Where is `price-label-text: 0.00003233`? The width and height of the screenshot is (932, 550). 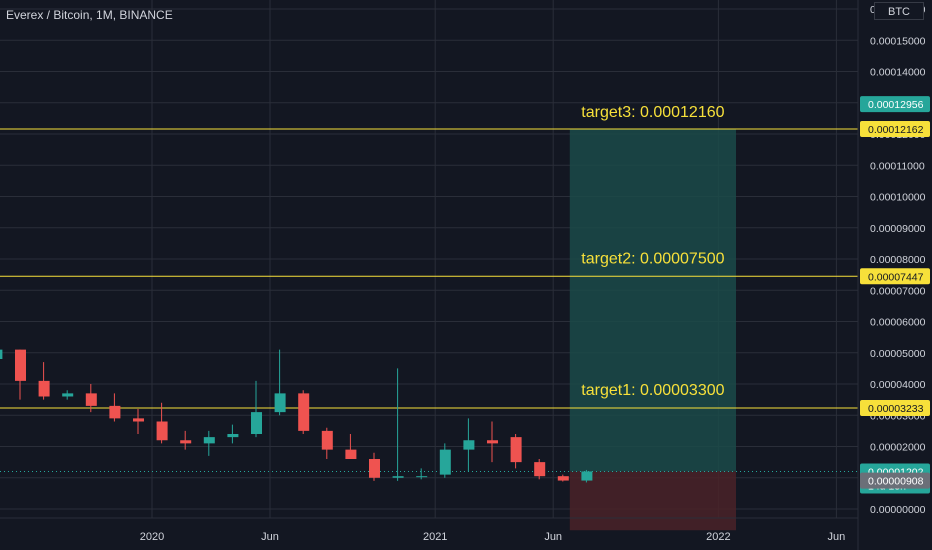 price-label-text: 0.00003233 is located at coordinates (896, 409).